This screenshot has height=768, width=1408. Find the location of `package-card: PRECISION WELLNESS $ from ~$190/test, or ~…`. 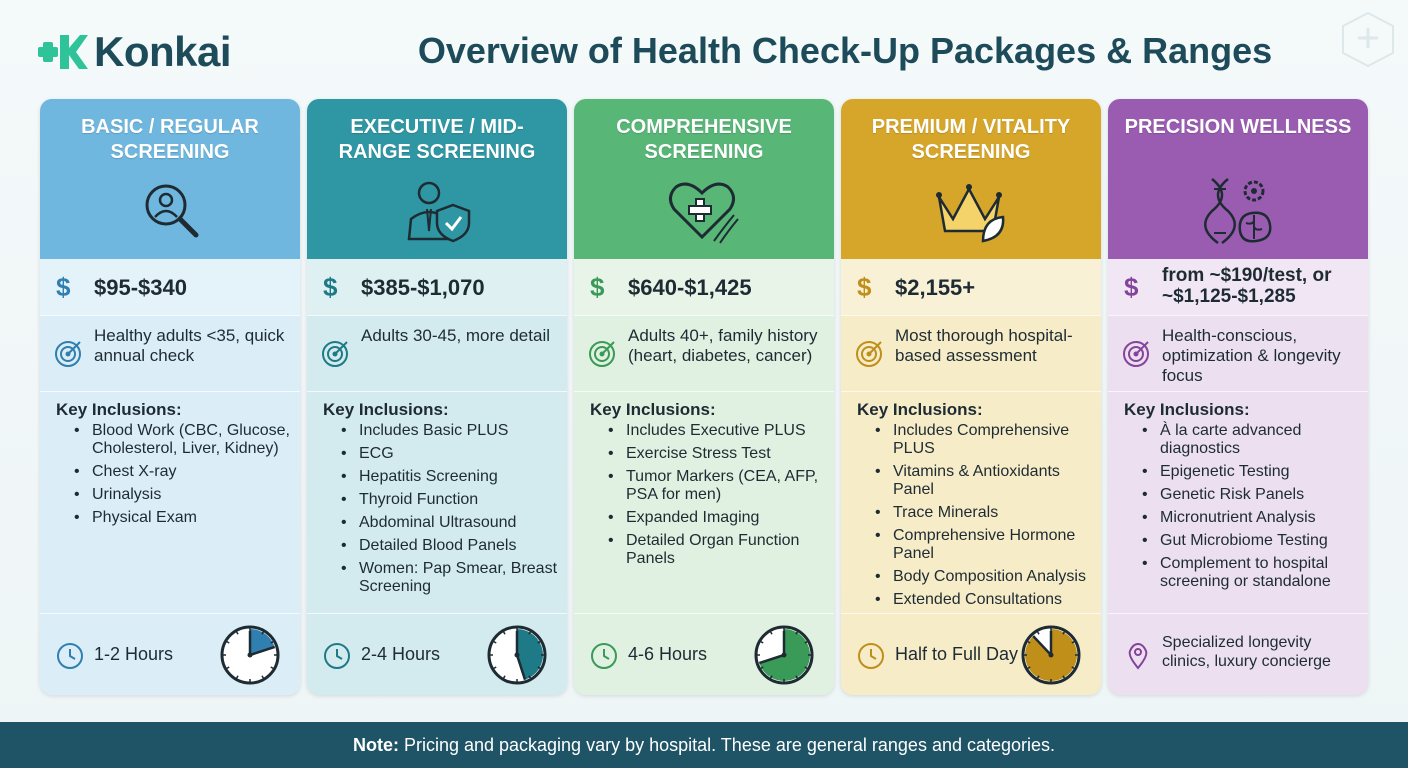

package-card: PRECISION WELLNESS $ from ~$190/test, or ~… is located at coordinates (1238, 397).